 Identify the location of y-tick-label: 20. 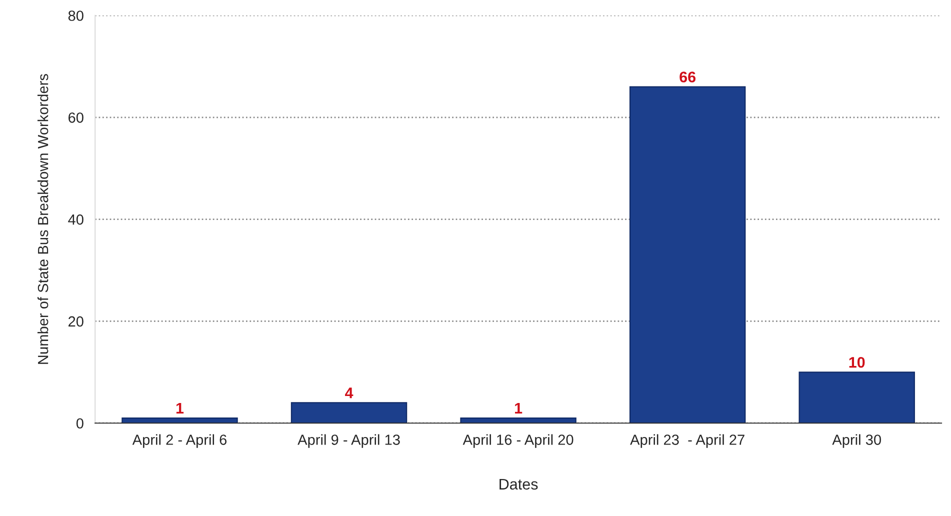
(76, 321).